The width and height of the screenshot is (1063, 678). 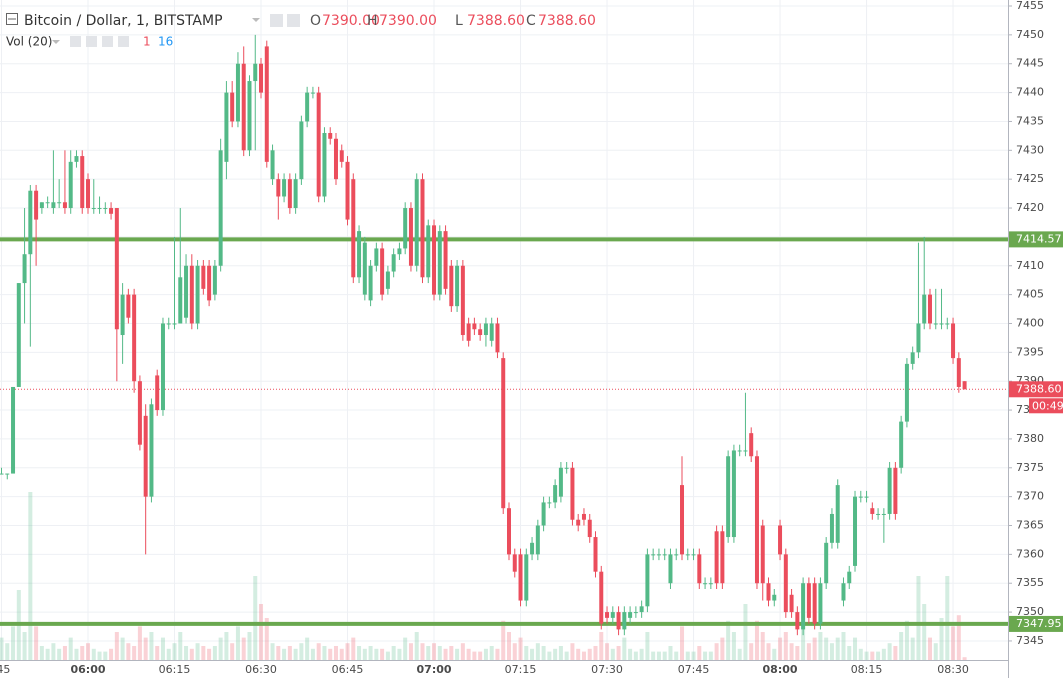 What do you see at coordinates (496, 21) in the screenshot?
I see `ohlc-value: 7388.60` at bounding box center [496, 21].